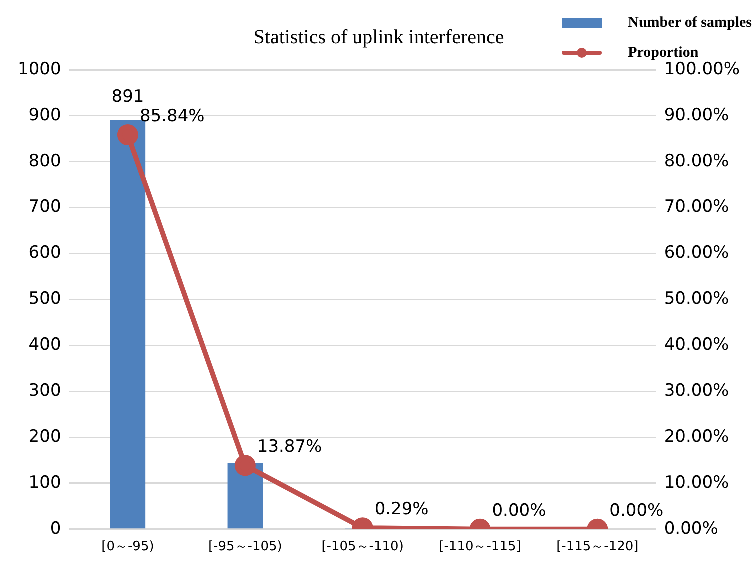 The width and height of the screenshot is (756, 579). What do you see at coordinates (128, 324) in the screenshot?
I see `bar` at bounding box center [128, 324].